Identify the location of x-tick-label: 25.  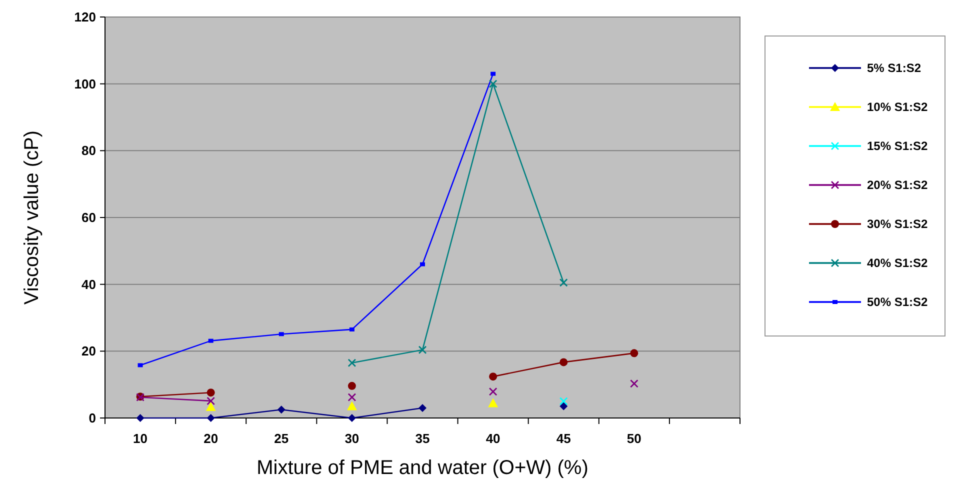
(281, 438).